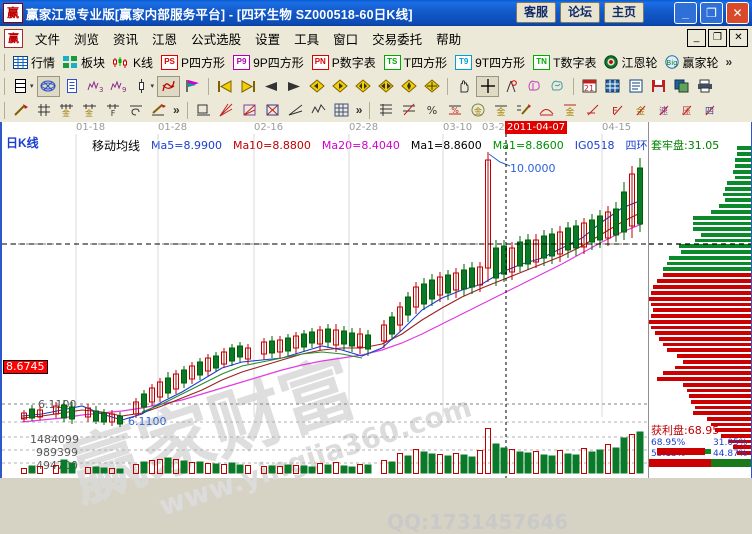 This screenshot has height=534, width=752. What do you see at coordinates (126, 39) in the screenshot?
I see `menu-news: 资讯` at bounding box center [126, 39].